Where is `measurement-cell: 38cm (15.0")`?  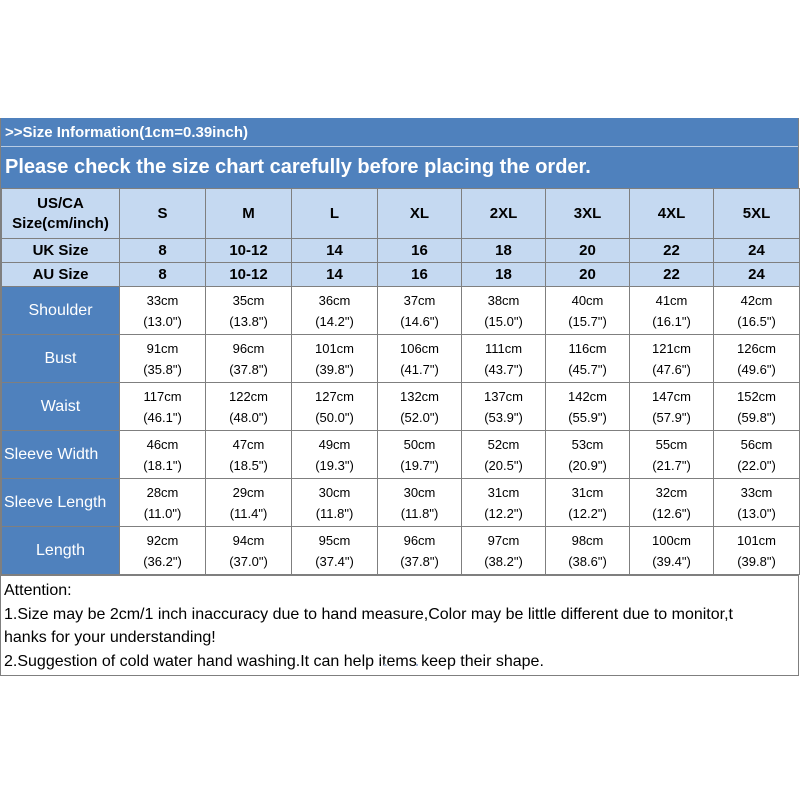 measurement-cell: 38cm (15.0") is located at coordinates (503, 310).